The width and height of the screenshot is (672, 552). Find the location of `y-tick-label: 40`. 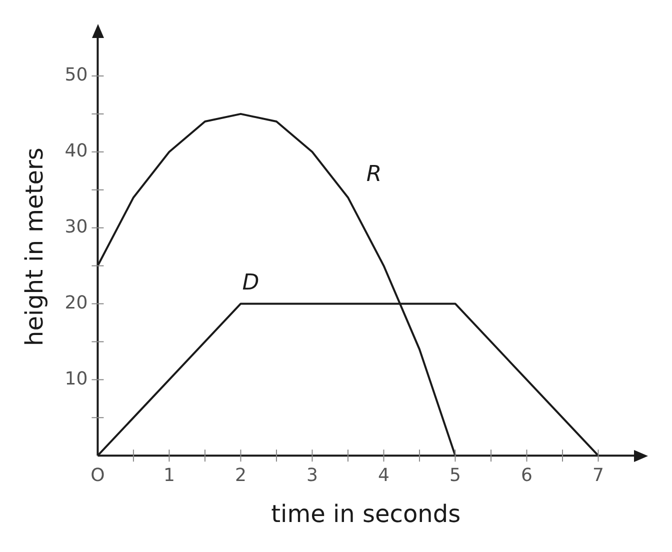

y-tick-label: 40 is located at coordinates (76, 151).